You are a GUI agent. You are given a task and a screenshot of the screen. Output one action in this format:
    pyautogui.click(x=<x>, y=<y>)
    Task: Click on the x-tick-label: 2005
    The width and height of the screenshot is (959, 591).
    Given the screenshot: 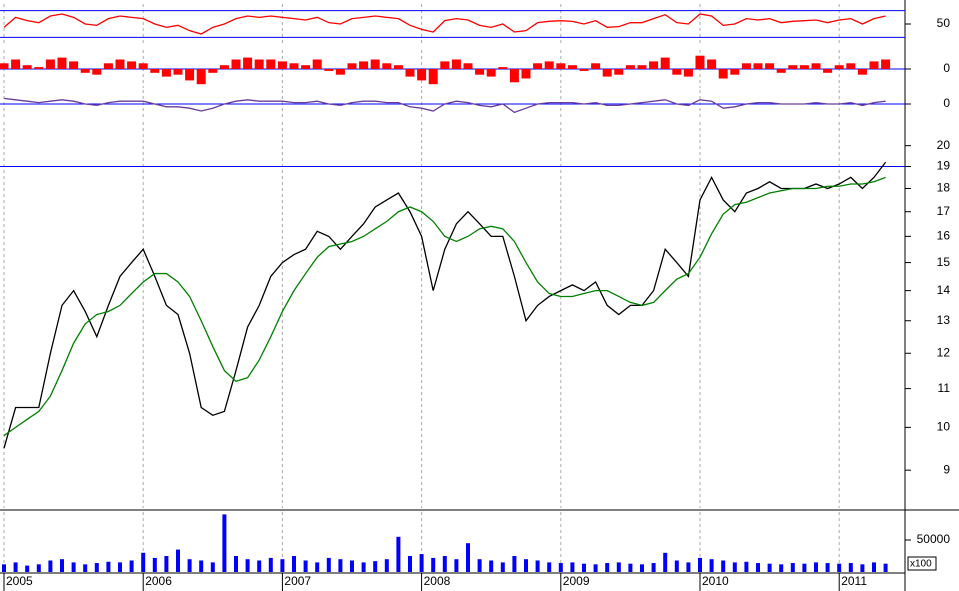 What is the action you would take?
    pyautogui.click(x=19, y=581)
    